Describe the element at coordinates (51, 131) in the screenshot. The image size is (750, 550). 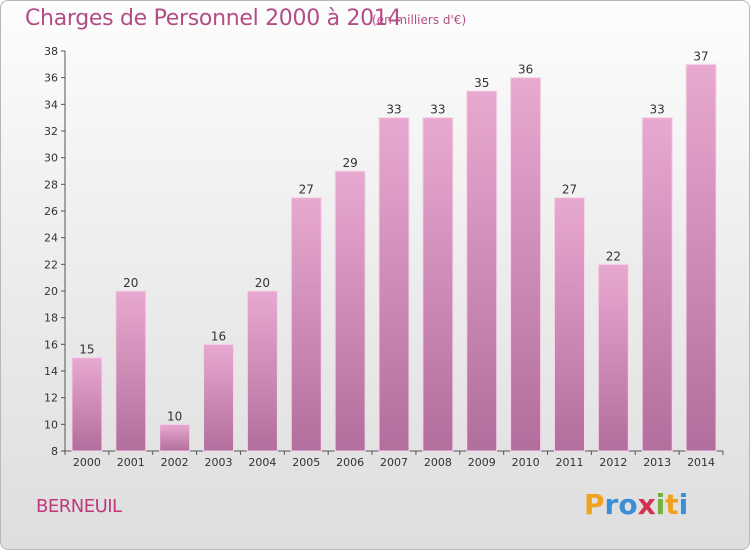
I see `y-tick-label: 32` at that location.